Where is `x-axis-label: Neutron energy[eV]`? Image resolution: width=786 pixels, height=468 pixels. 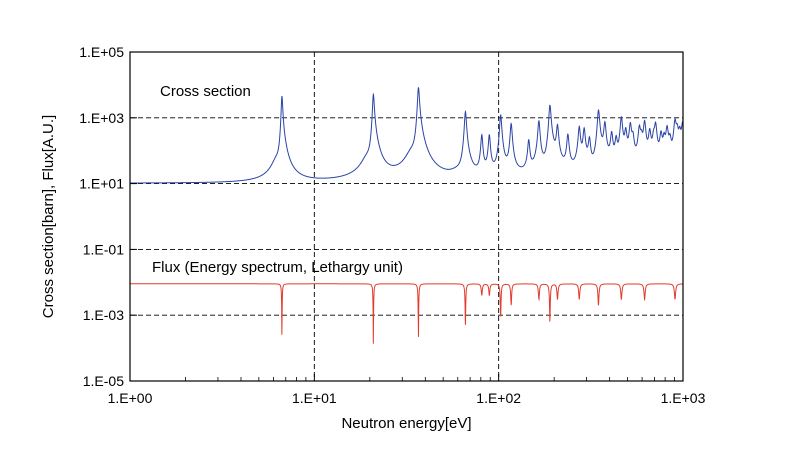
x-axis-label: Neutron energy[eV] is located at coordinates (406, 423).